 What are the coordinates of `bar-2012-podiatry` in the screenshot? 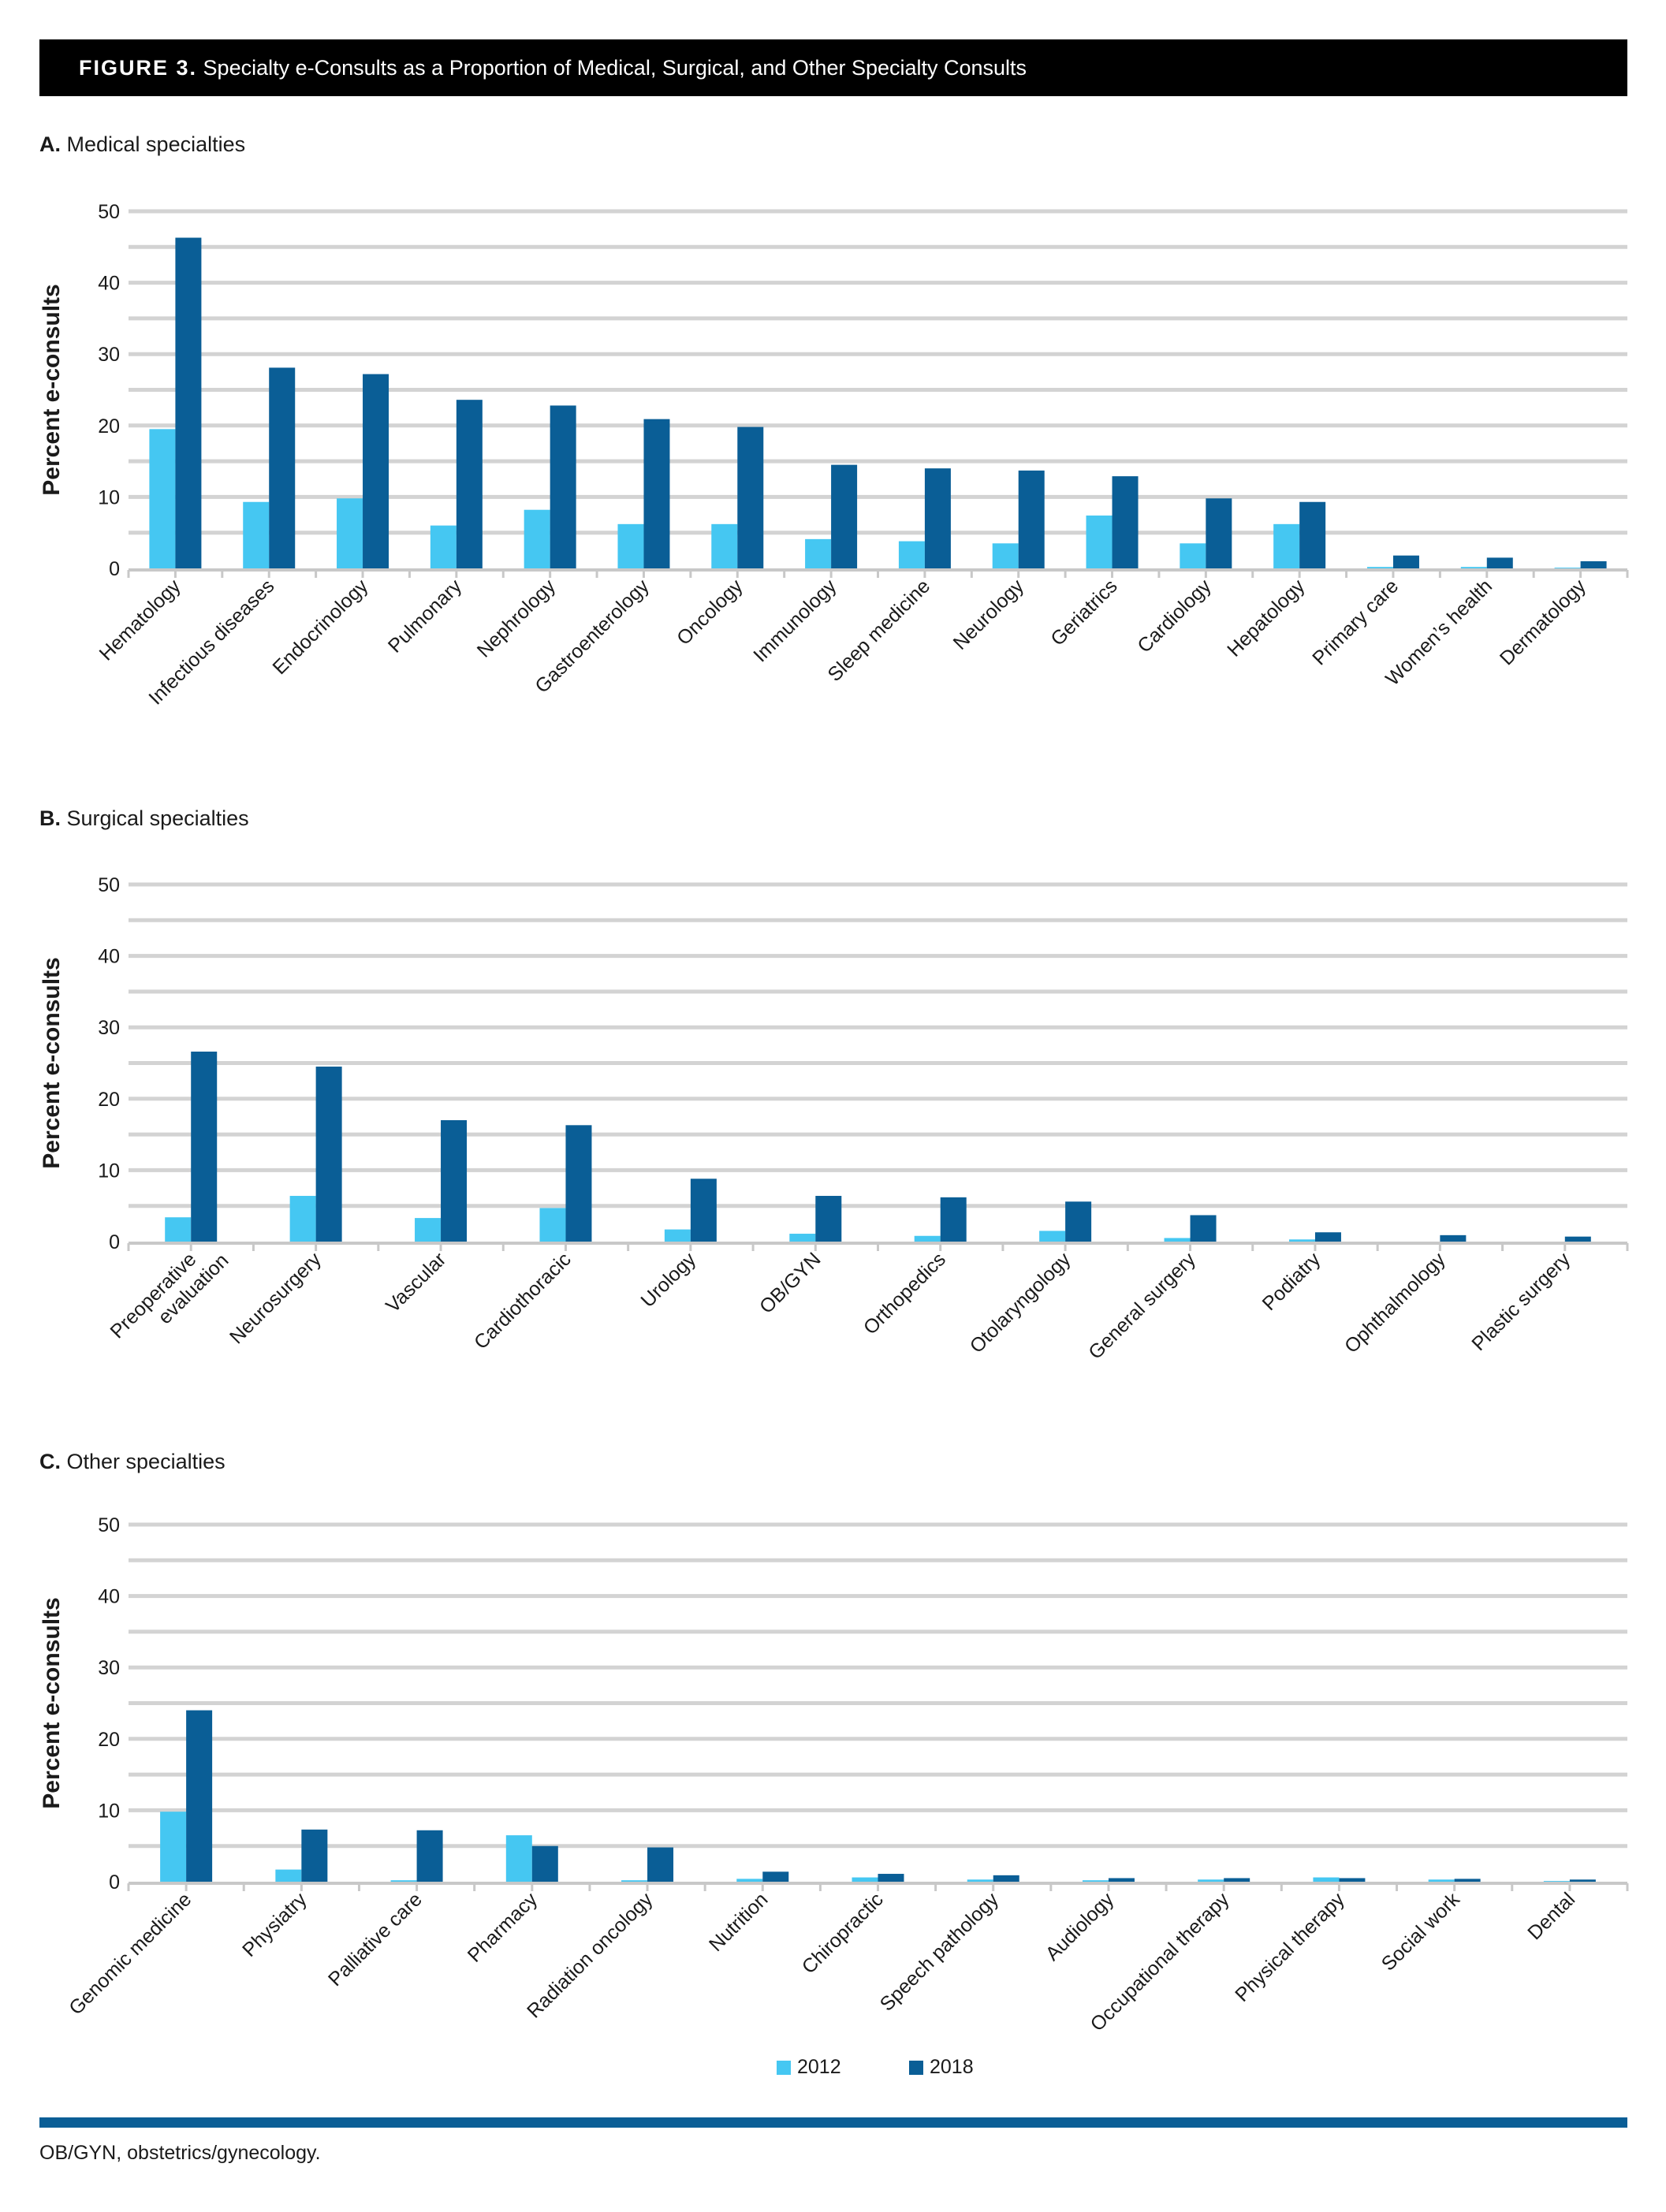 It's located at (1302, 1240).